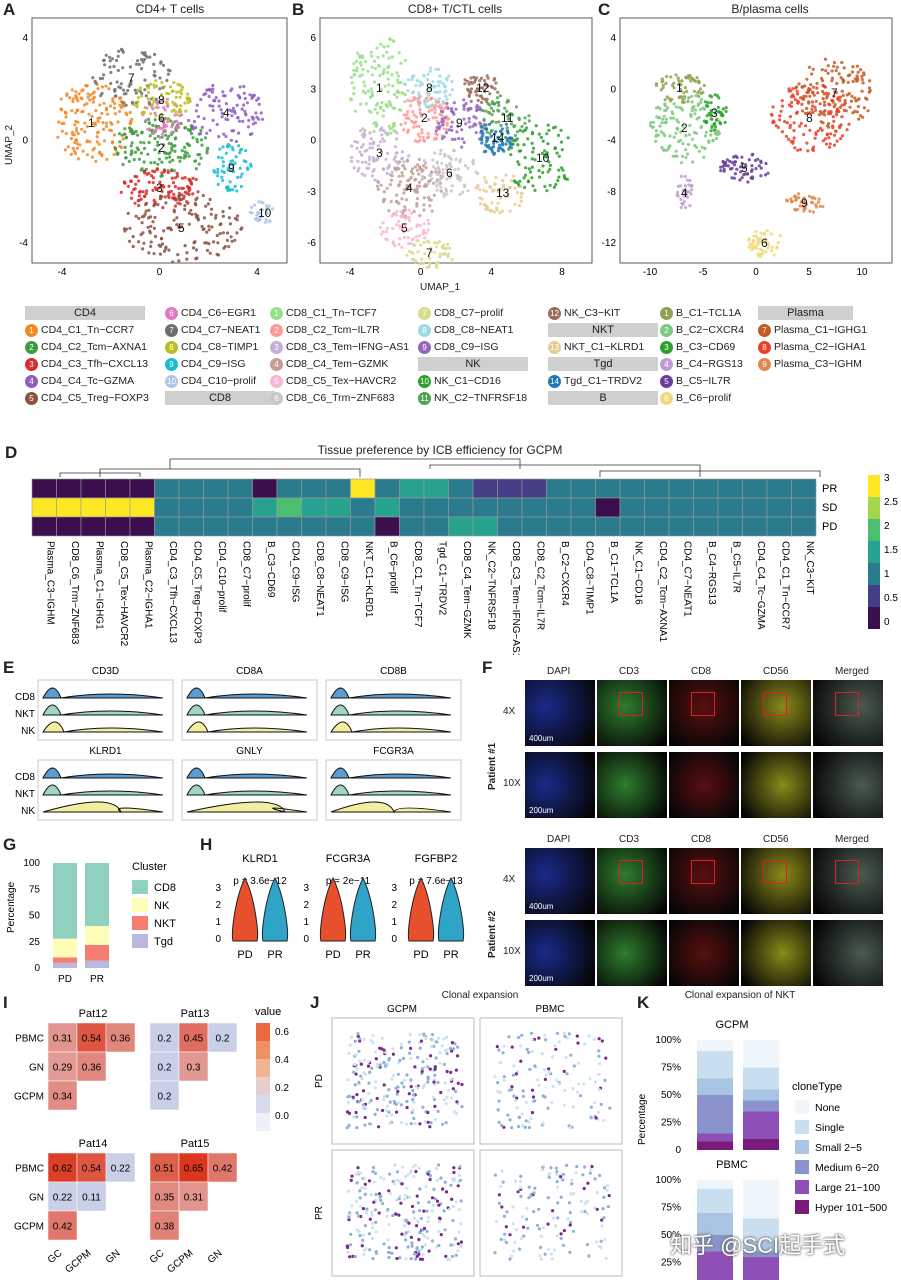  What do you see at coordinates (611, 141) in the screenshot?
I see `y-tick: -4` at bounding box center [611, 141].